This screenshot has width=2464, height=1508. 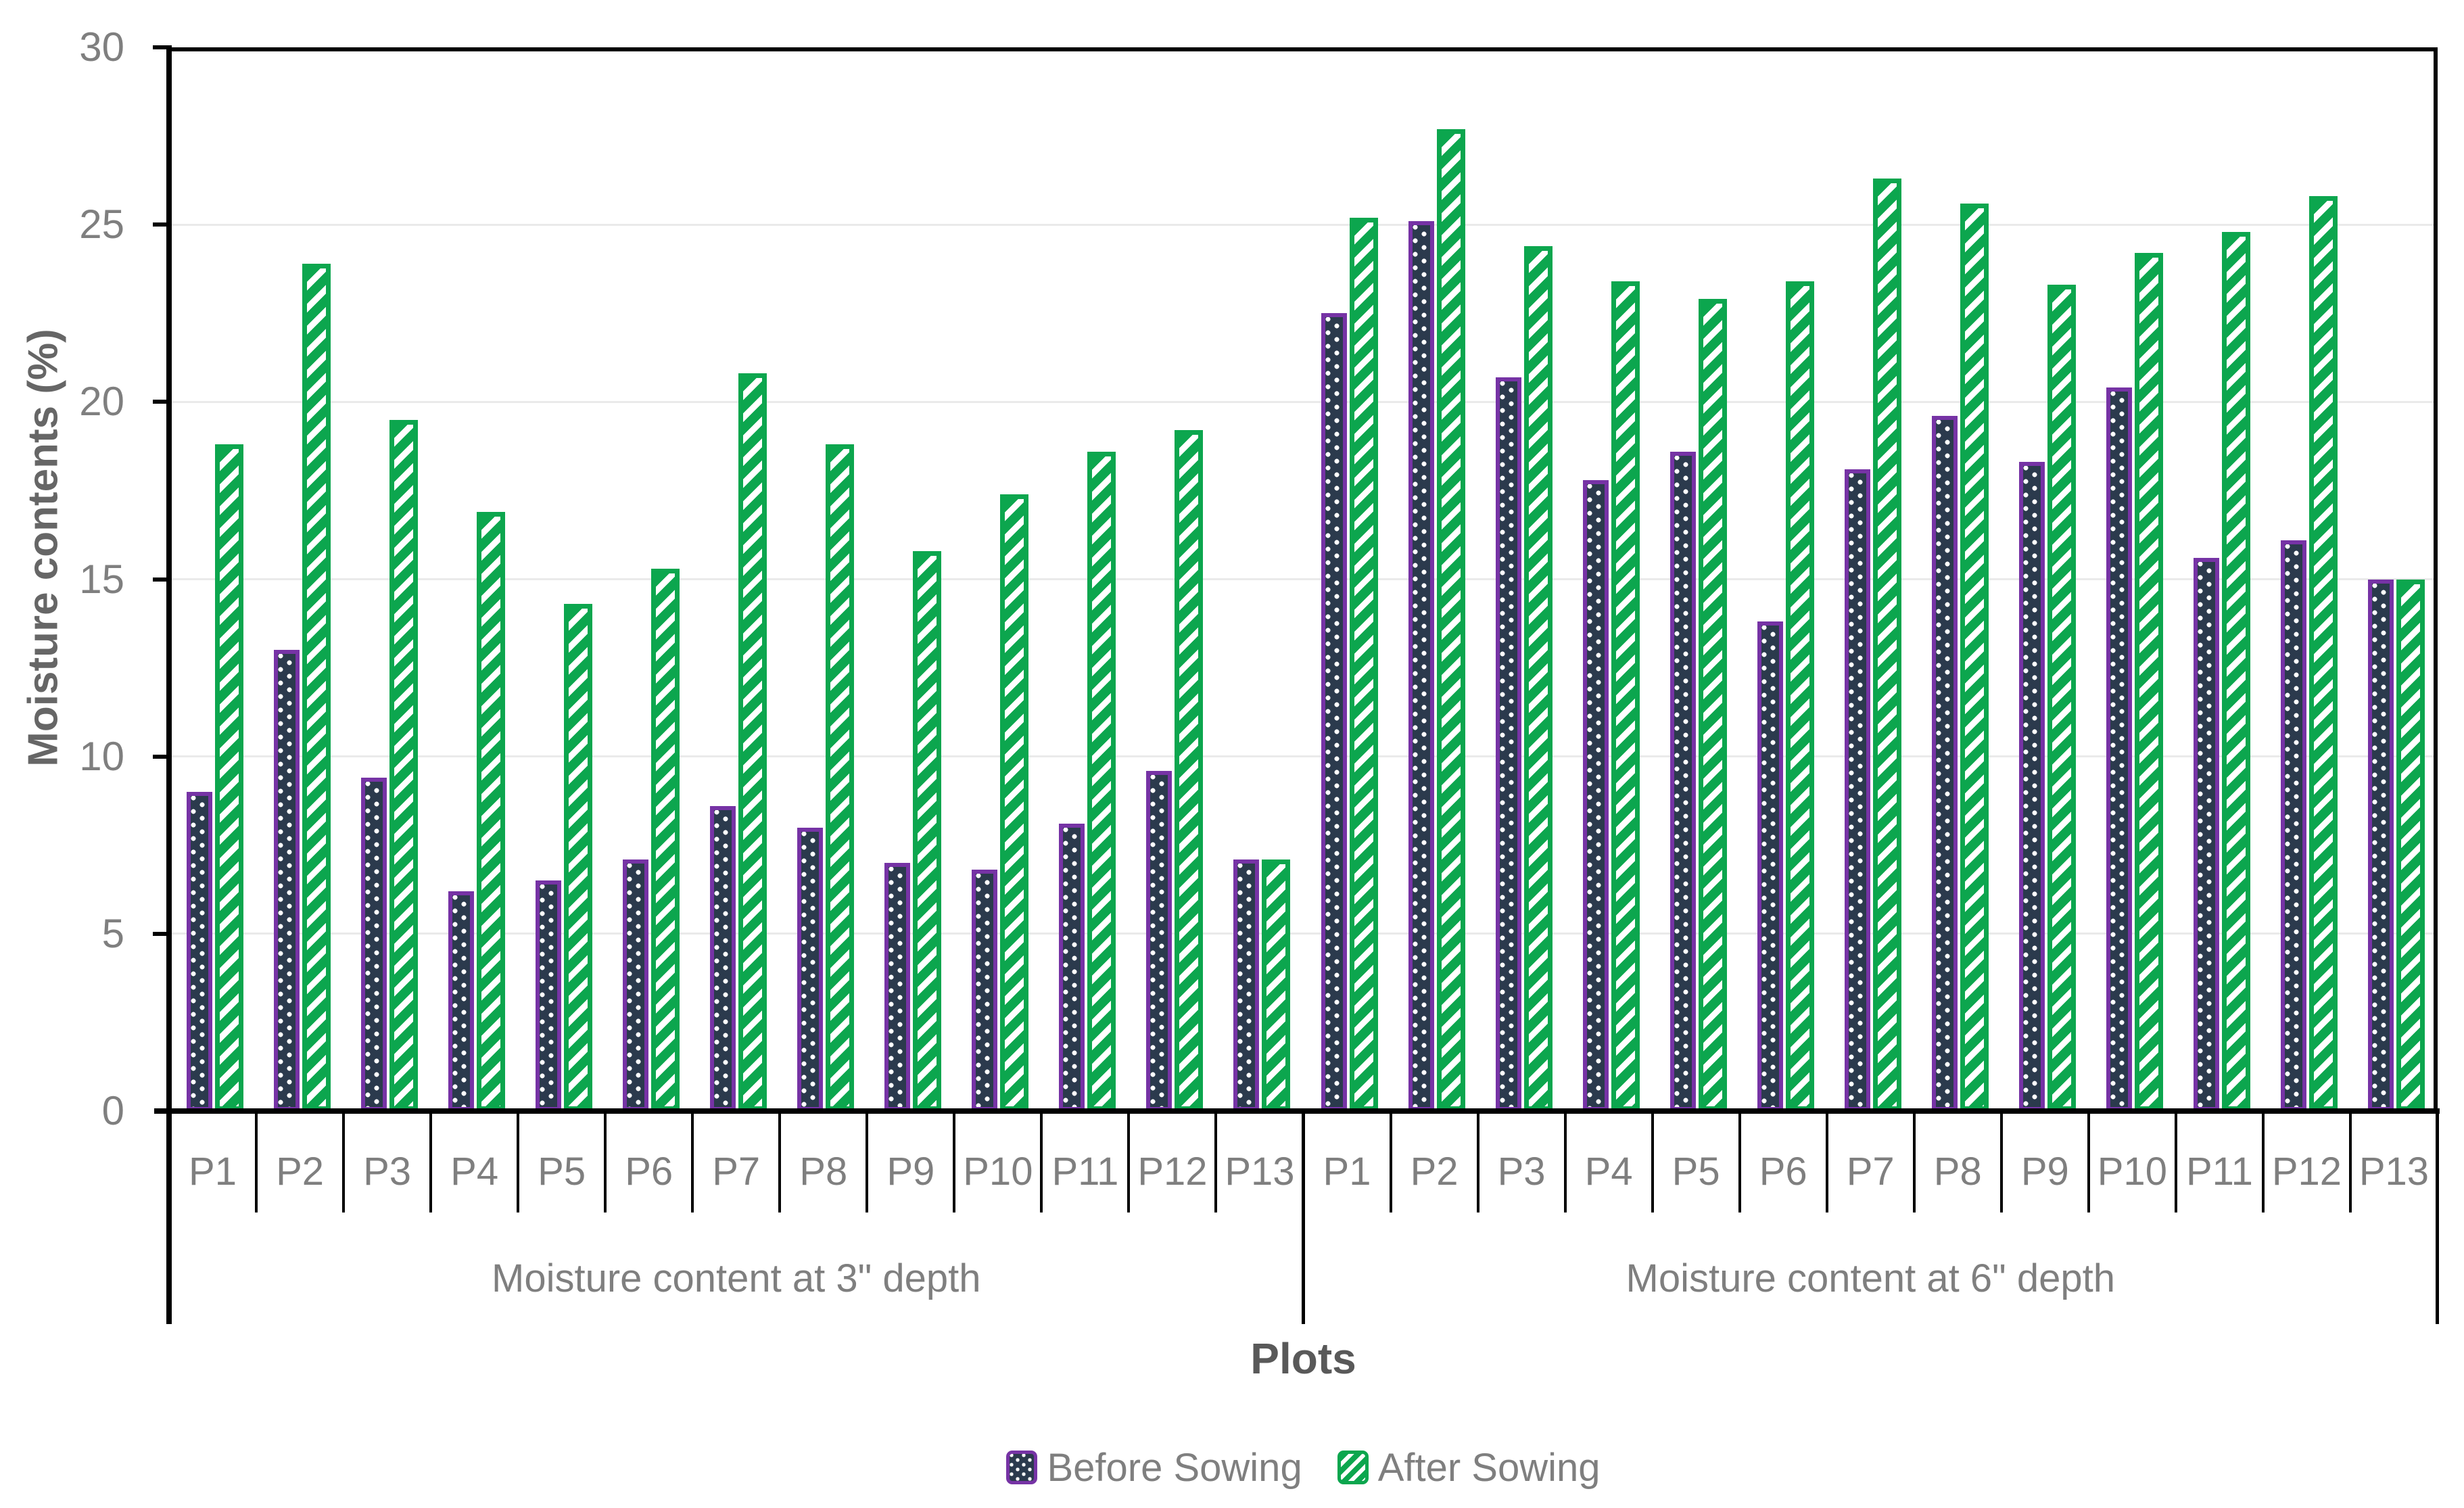 What do you see at coordinates (2323, 653) in the screenshot?
I see `bar-after-sowing-group2-P12` at bounding box center [2323, 653].